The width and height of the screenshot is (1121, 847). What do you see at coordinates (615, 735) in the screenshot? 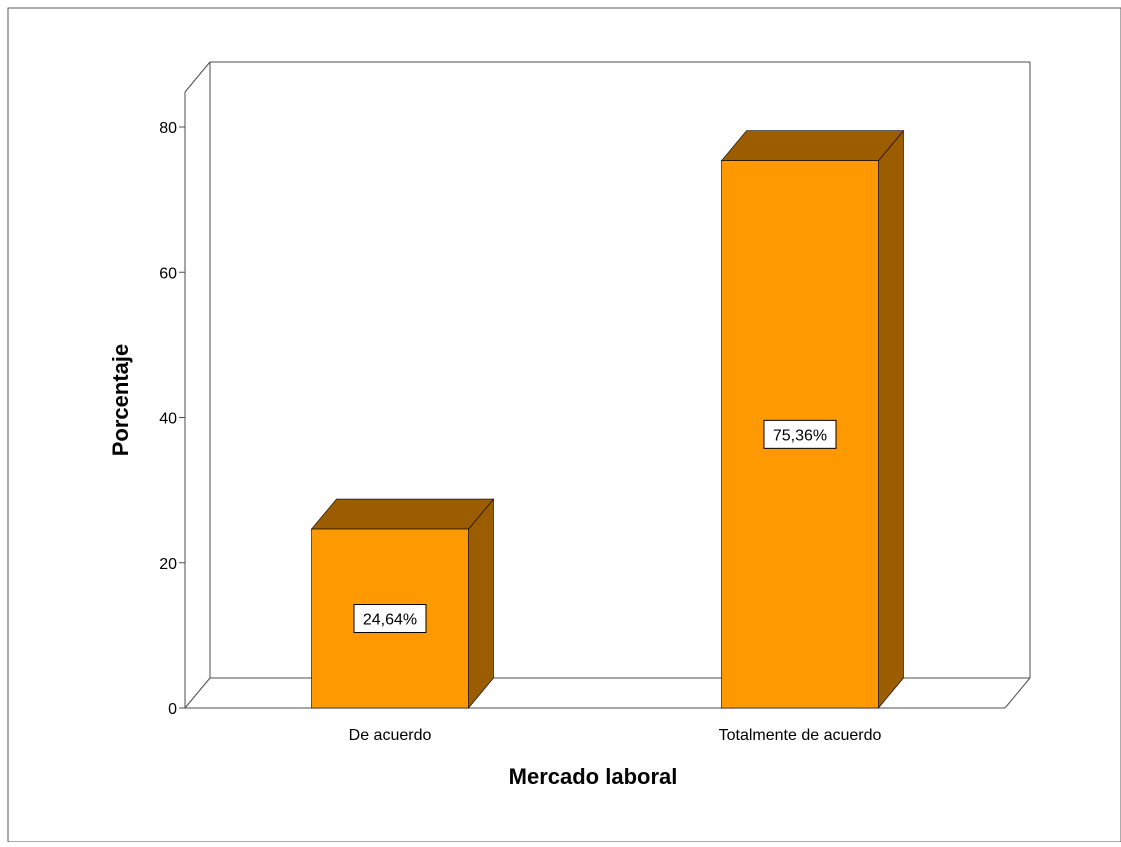
I see `x-axis: De acuerdo Totalmente de acuerdo` at bounding box center [615, 735].